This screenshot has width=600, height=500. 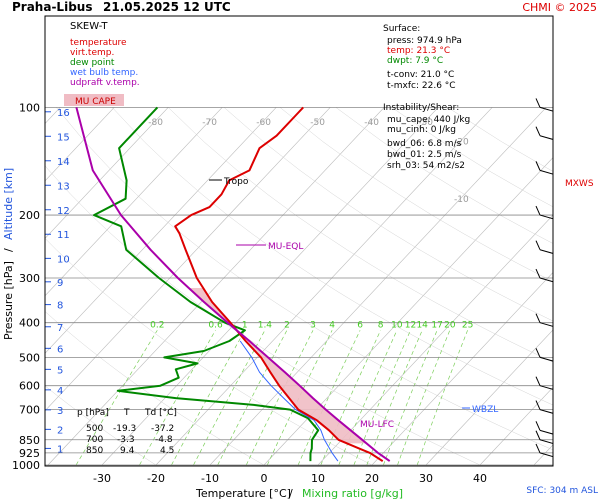 I want to click on levels-table-cell: -19.3, so click(x=124, y=429).